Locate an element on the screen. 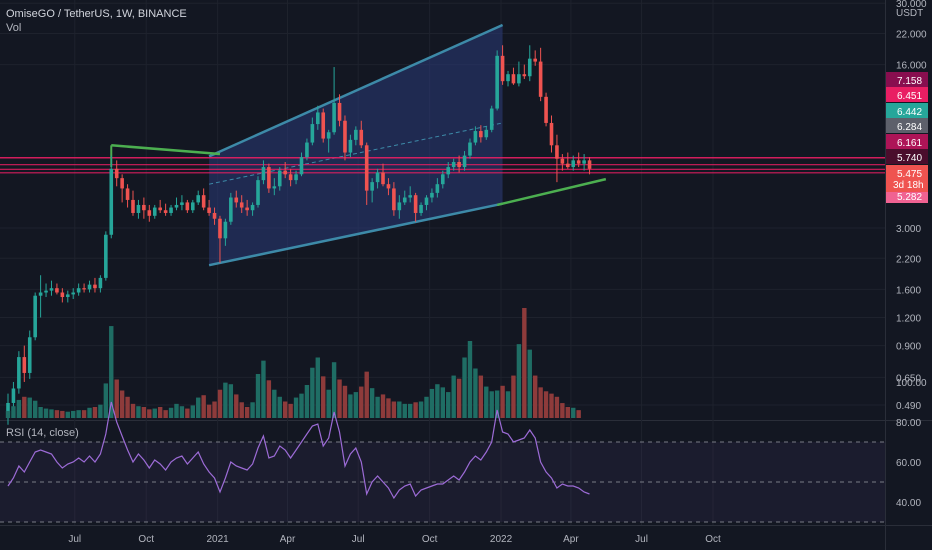 The height and width of the screenshot is (550, 932). channel-lower-line is located at coordinates (355, 234).